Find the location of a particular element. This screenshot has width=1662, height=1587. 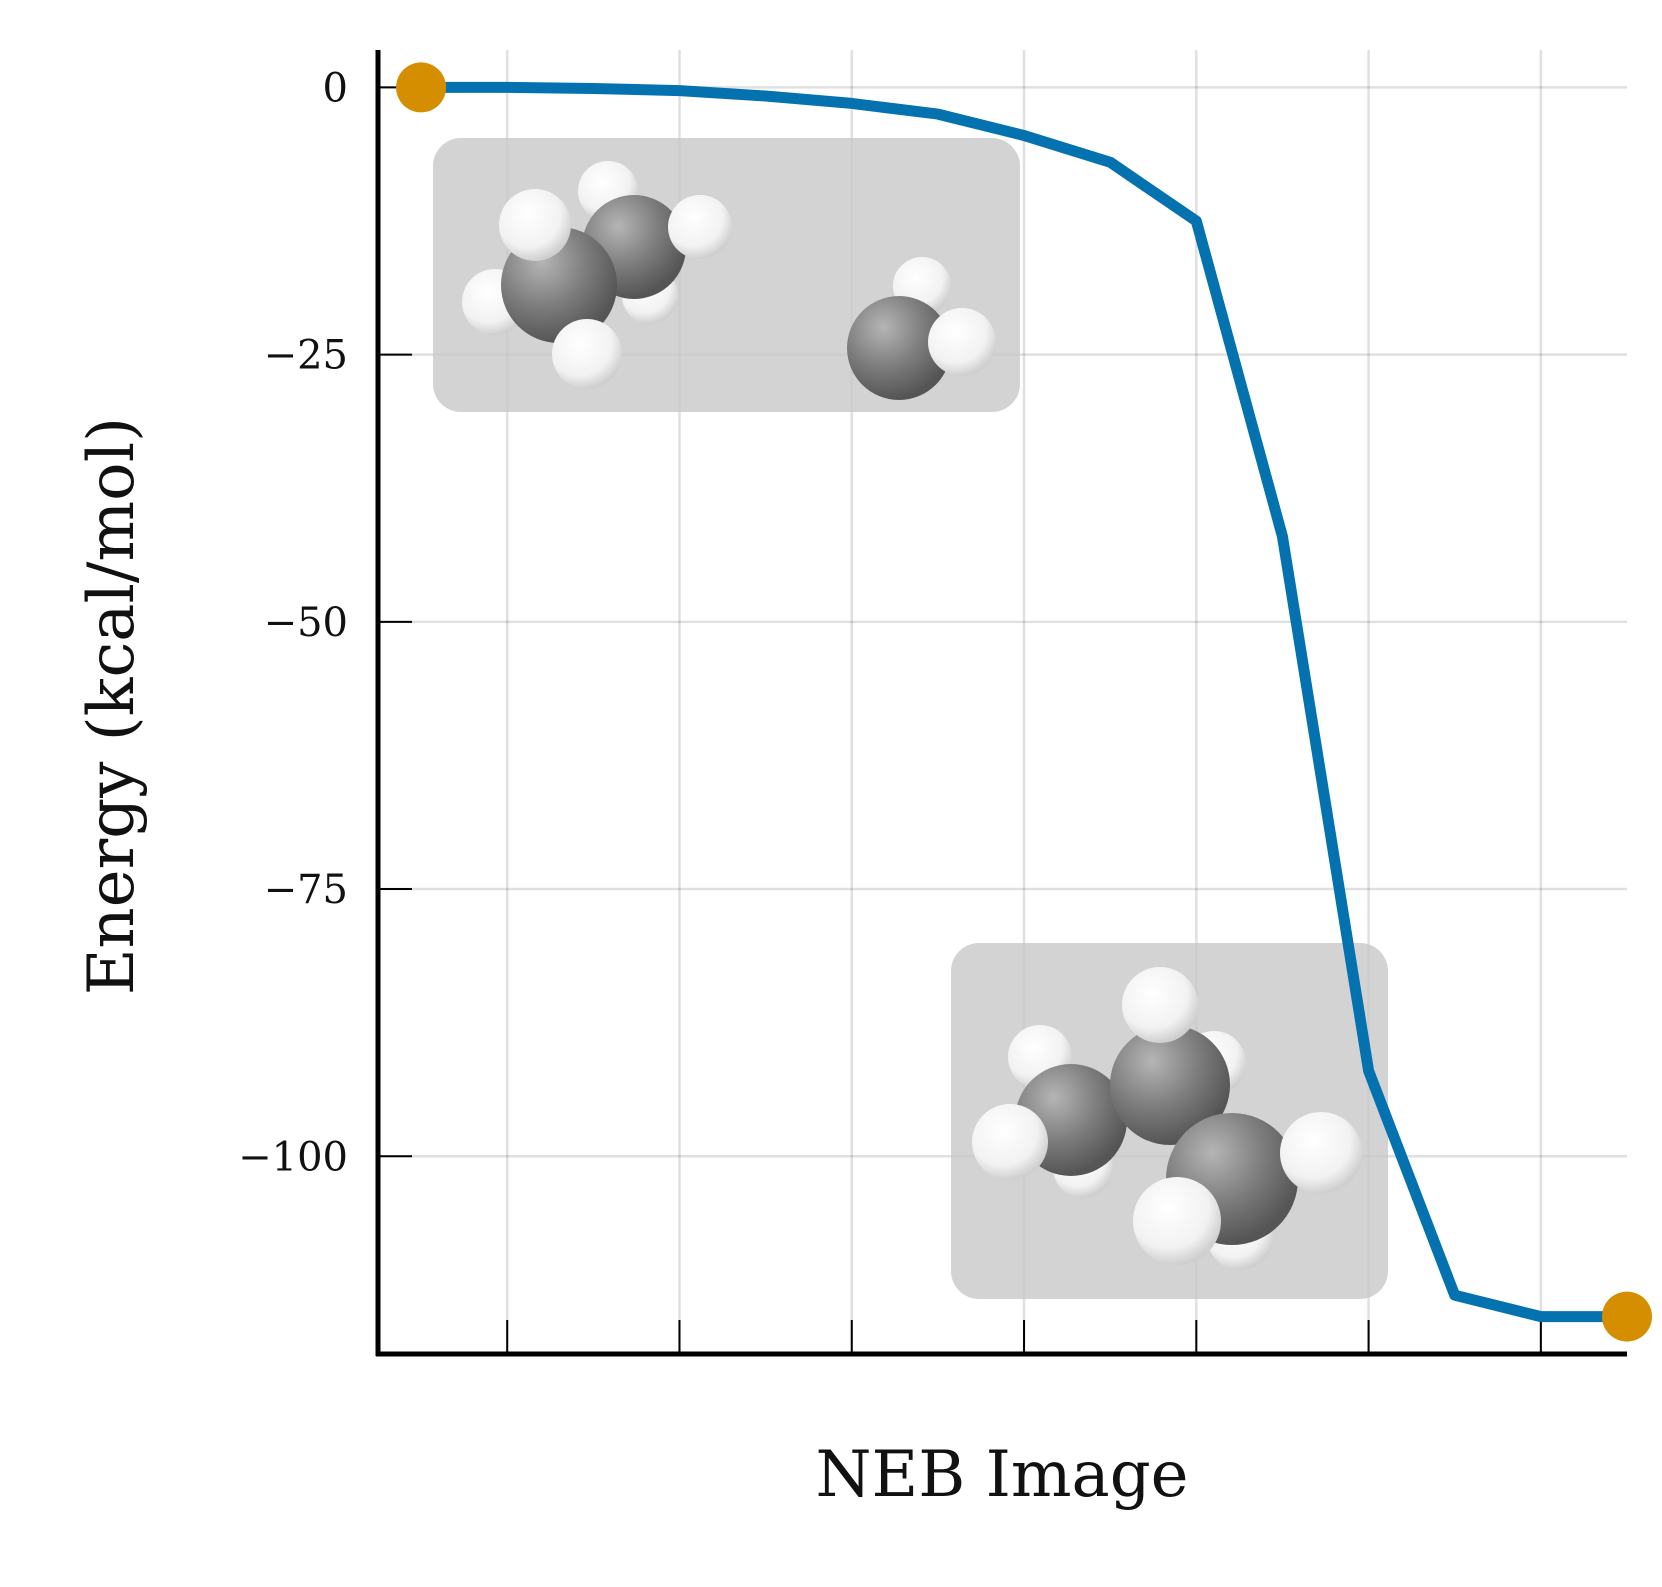

start-point-marker is located at coordinates (421, 87).